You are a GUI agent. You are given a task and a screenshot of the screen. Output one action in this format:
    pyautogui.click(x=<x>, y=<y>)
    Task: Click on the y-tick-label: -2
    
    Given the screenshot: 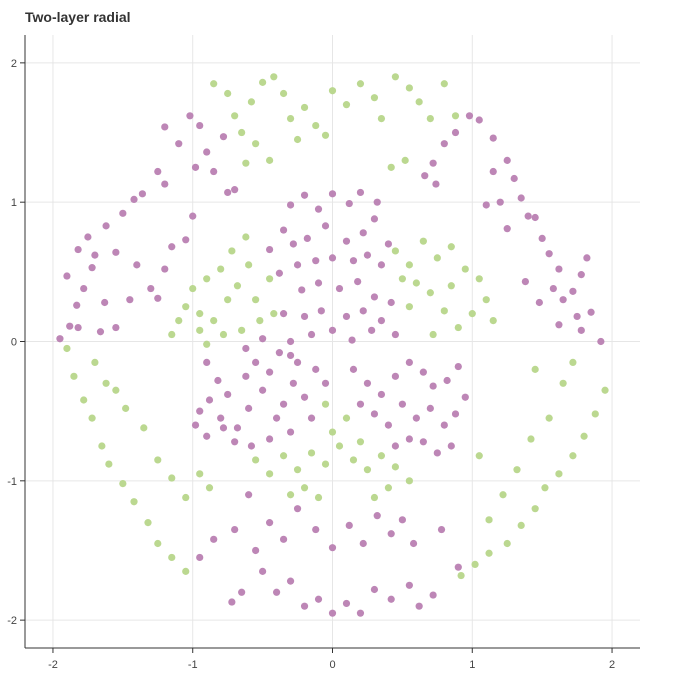 What is the action you would take?
    pyautogui.click(x=12, y=621)
    